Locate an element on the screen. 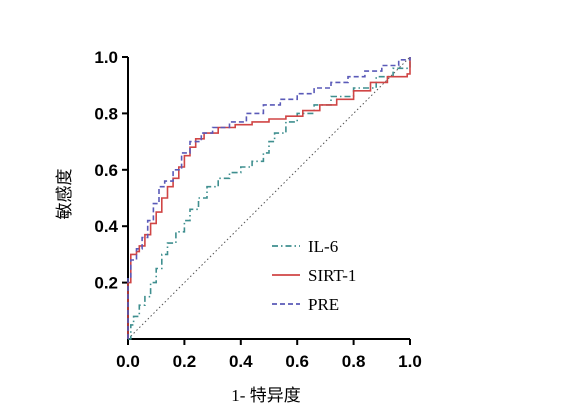  y-tick-label: 0.4 is located at coordinates (106, 226).